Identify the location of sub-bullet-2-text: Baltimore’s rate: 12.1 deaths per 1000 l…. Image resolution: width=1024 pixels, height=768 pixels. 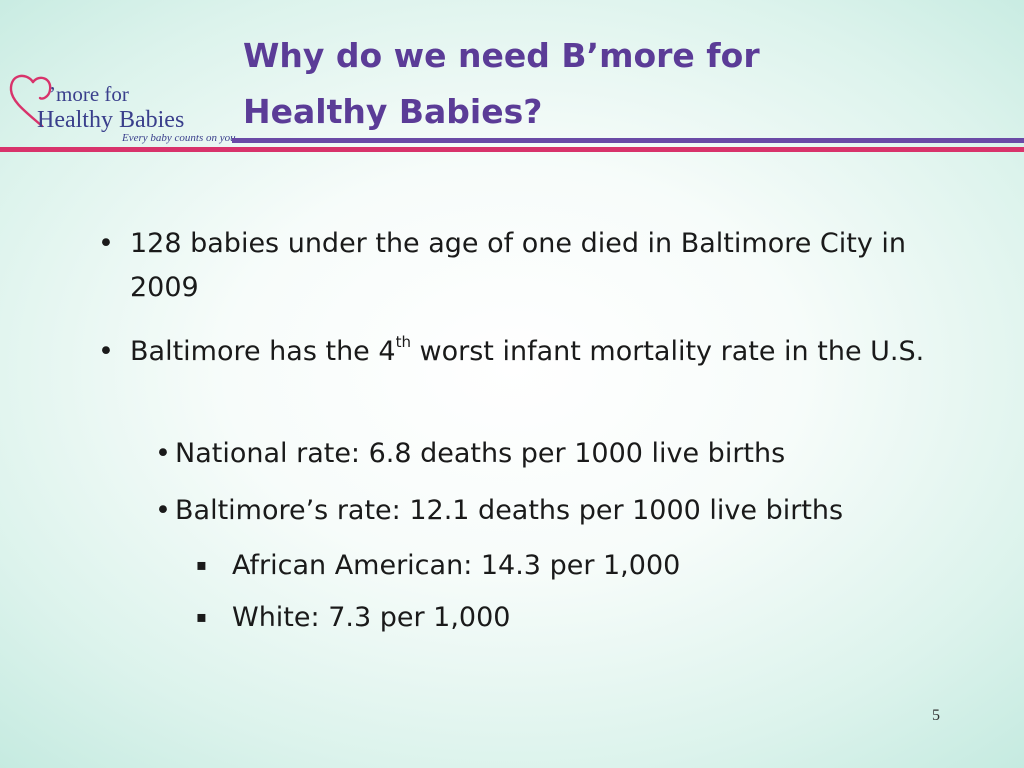
(509, 510).